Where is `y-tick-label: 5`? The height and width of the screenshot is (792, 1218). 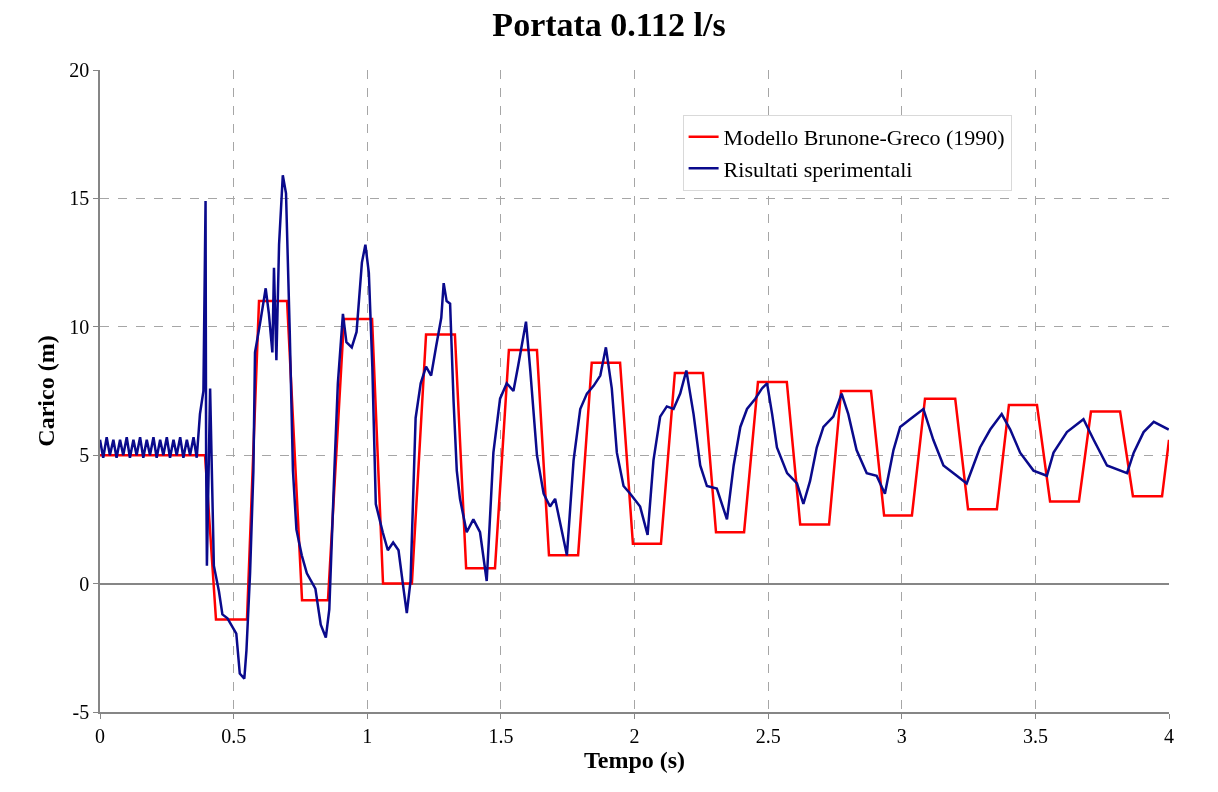
y-tick-label: 5 is located at coordinates (84, 455).